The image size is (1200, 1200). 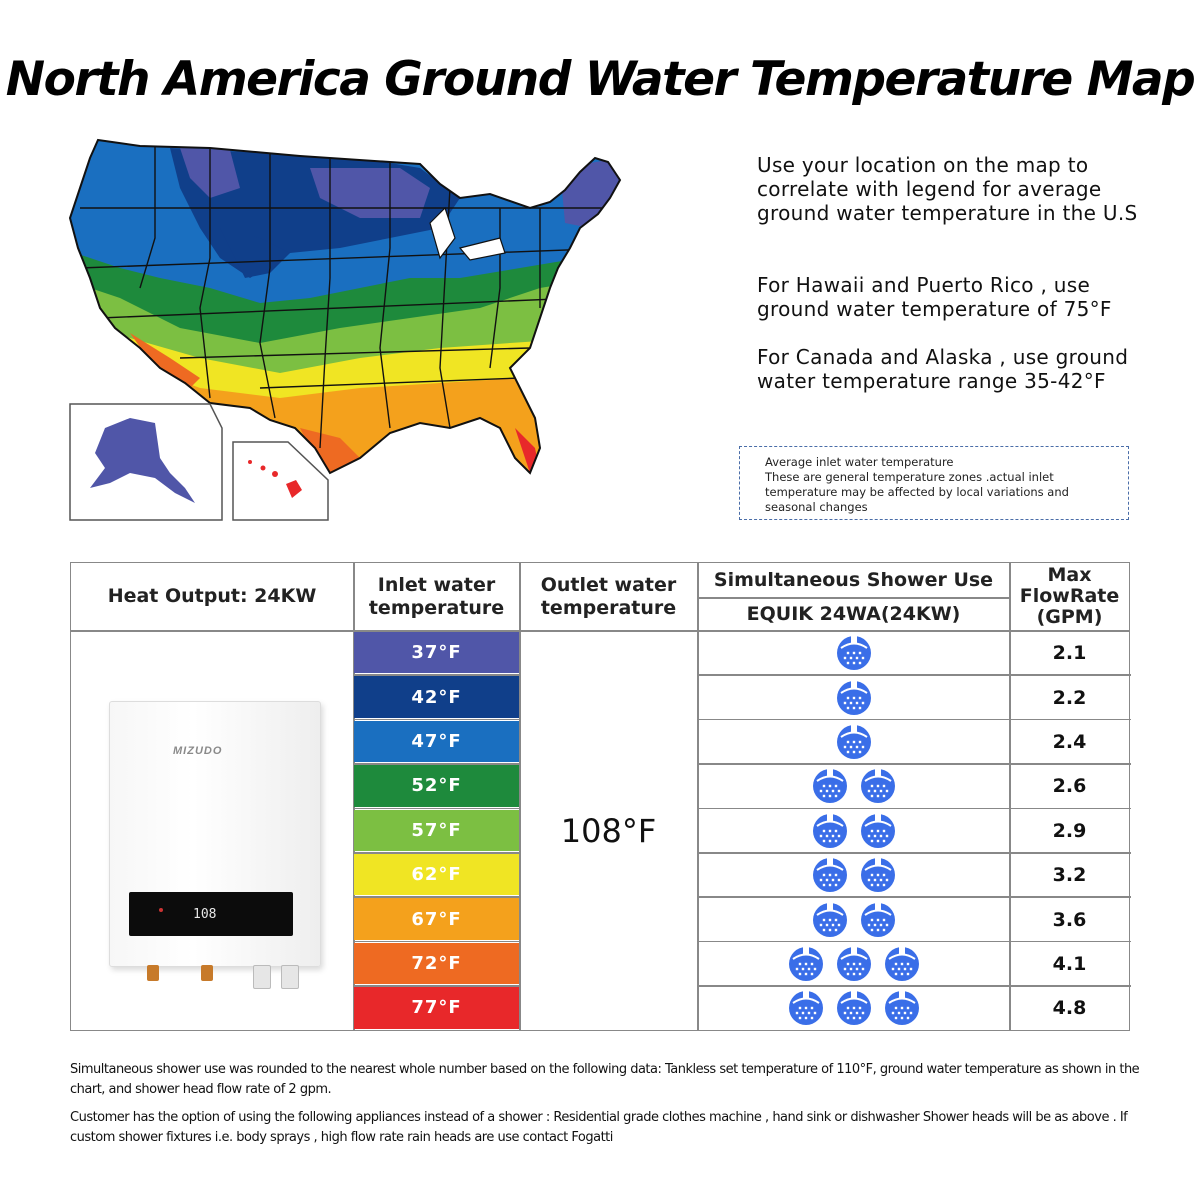 I want to click on alaska-inset, so click(x=146, y=462).